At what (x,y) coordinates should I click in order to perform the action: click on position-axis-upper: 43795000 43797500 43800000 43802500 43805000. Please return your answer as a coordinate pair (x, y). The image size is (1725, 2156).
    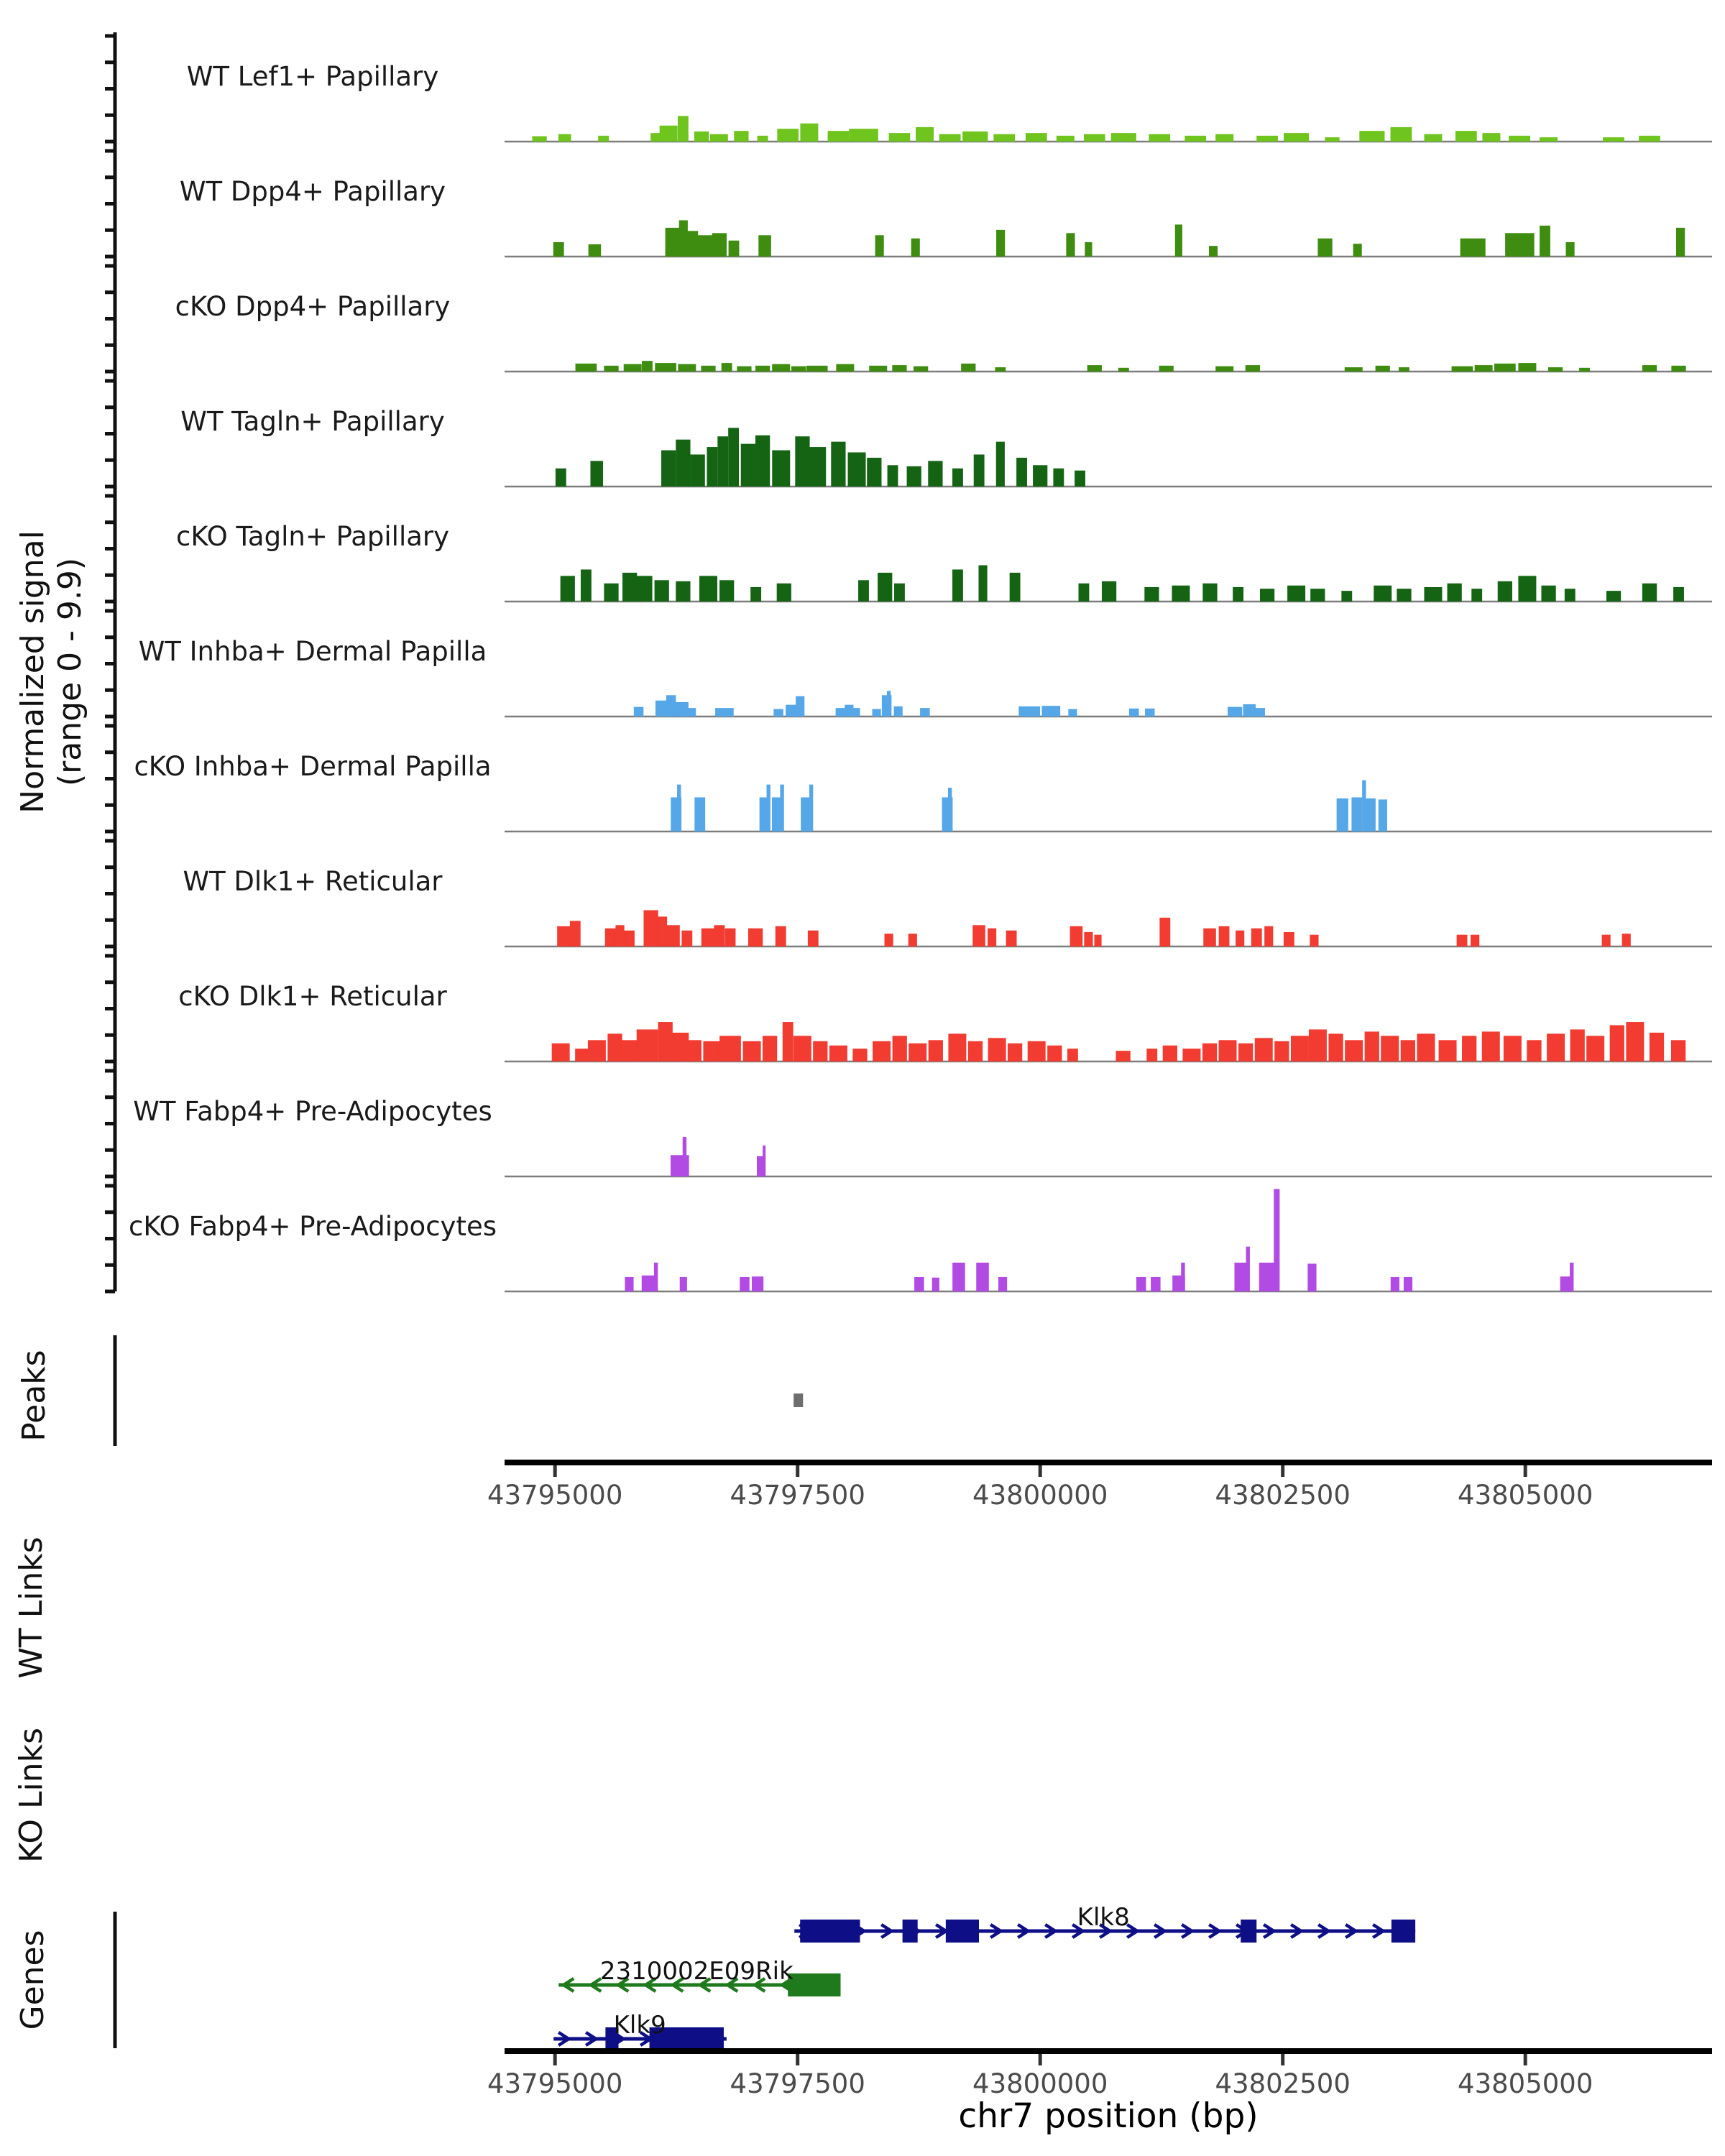
    Looking at the image, I should click on (1099, 1485).